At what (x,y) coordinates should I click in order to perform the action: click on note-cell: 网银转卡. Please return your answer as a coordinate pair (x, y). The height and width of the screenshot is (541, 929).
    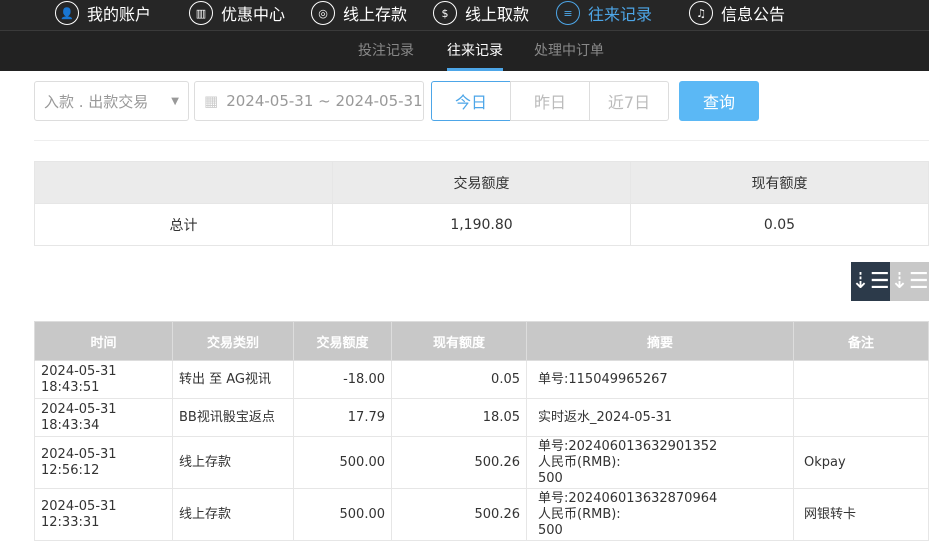
    Looking at the image, I should click on (861, 514).